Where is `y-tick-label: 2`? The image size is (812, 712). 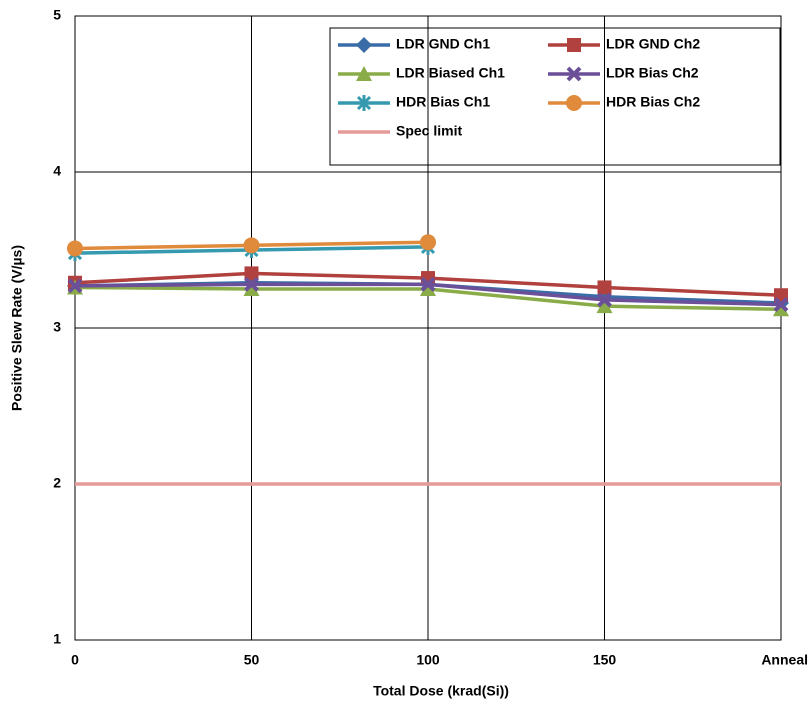
y-tick-label: 2 is located at coordinates (57, 483).